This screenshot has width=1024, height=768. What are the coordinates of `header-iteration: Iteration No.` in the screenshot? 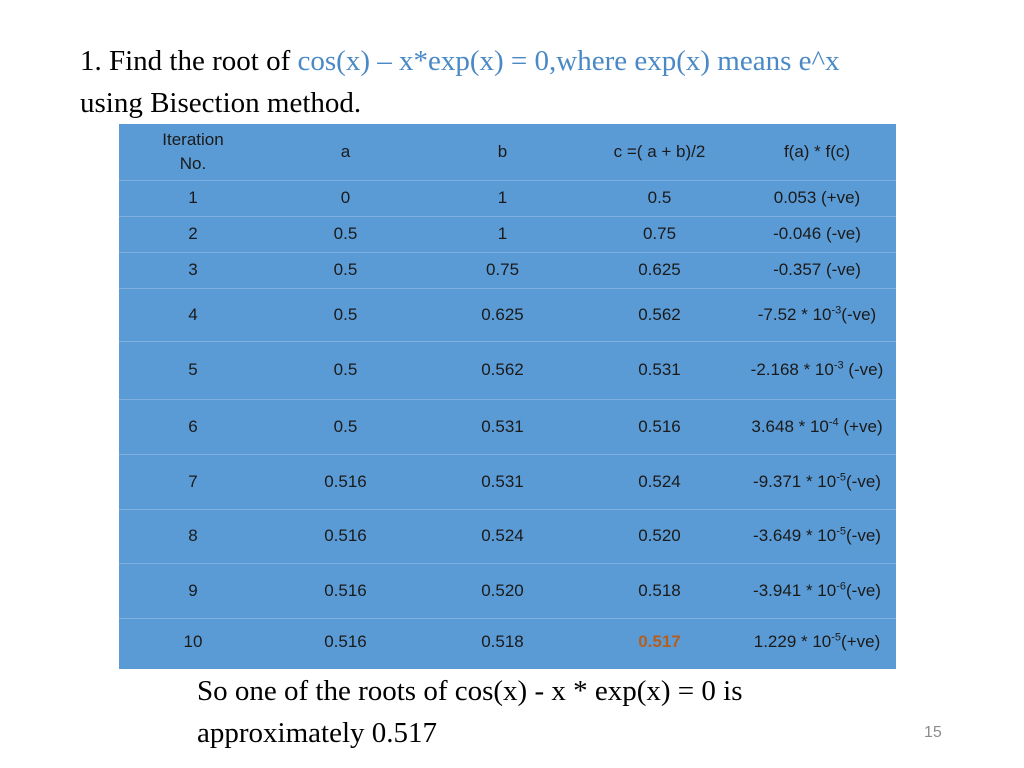 It's located at (193, 152).